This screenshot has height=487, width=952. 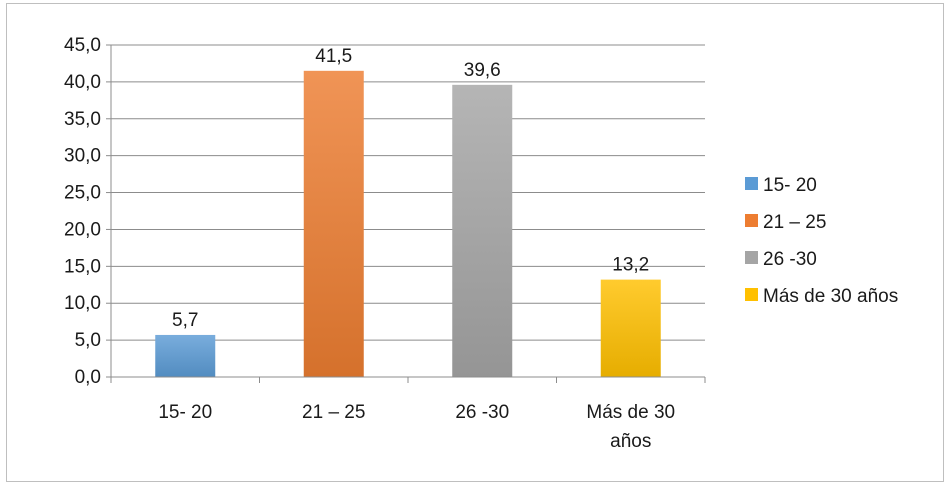 What do you see at coordinates (821, 241) in the screenshot?
I see `legend: 15- 20 21 – 25 26 -30 Más de 30 años` at bounding box center [821, 241].